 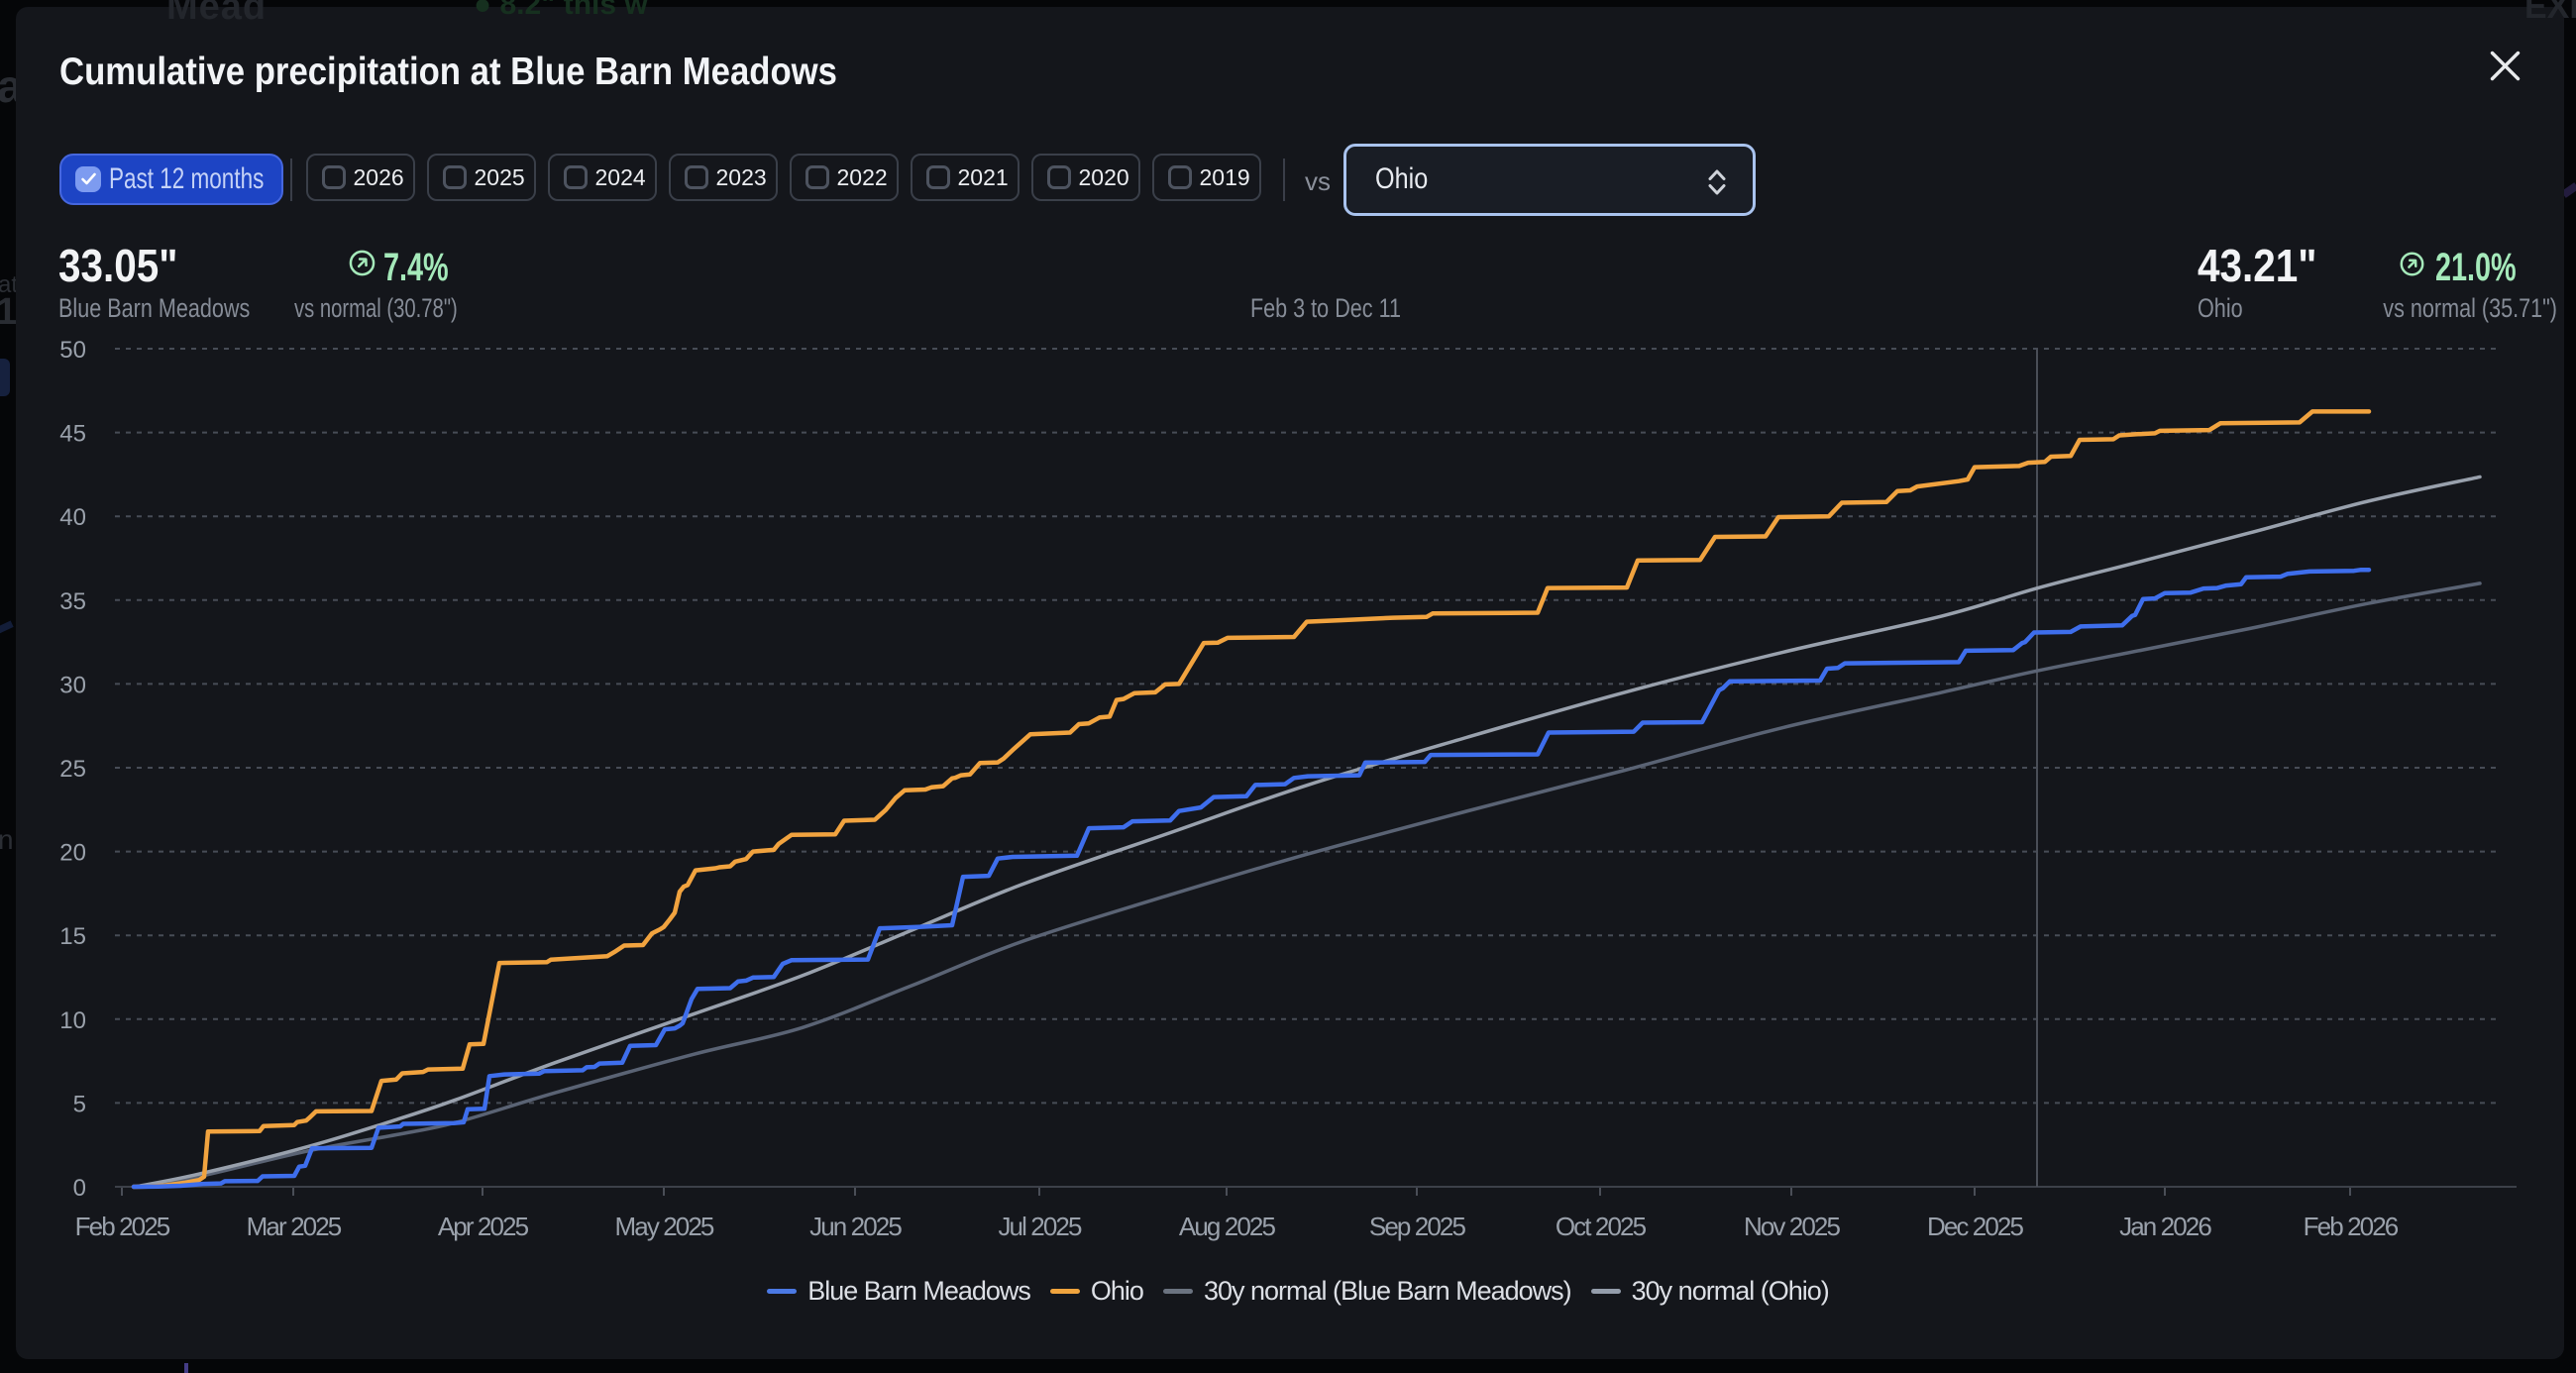 I want to click on svg-text: Jul 2025, so click(x=1040, y=1226).